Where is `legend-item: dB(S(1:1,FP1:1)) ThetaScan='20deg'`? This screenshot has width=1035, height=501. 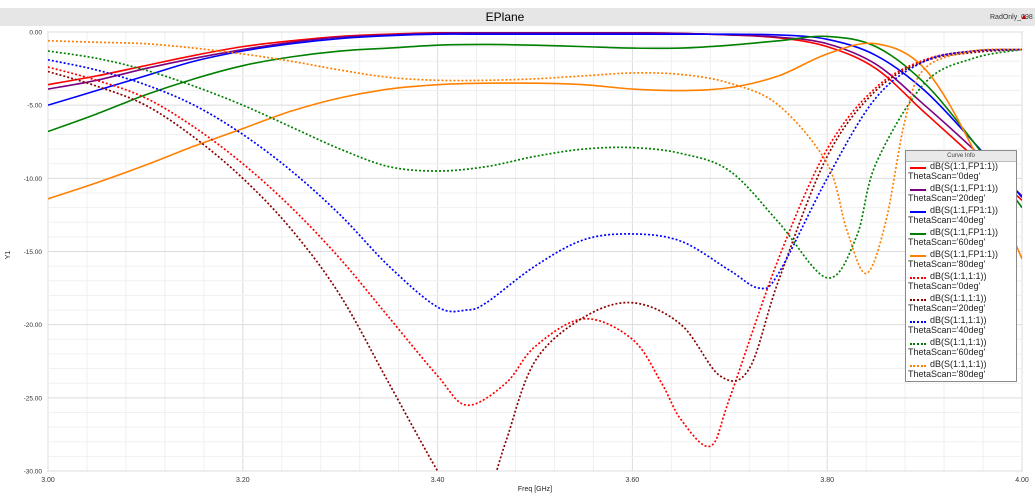 legend-item: dB(S(1:1,FP1:1)) ThetaScan='20deg' is located at coordinates (961, 194).